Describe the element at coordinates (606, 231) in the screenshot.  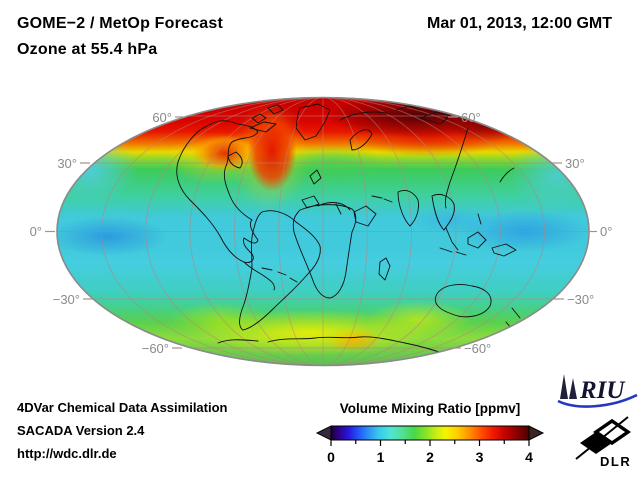
I see `lat-label-right-0: 0°` at that location.